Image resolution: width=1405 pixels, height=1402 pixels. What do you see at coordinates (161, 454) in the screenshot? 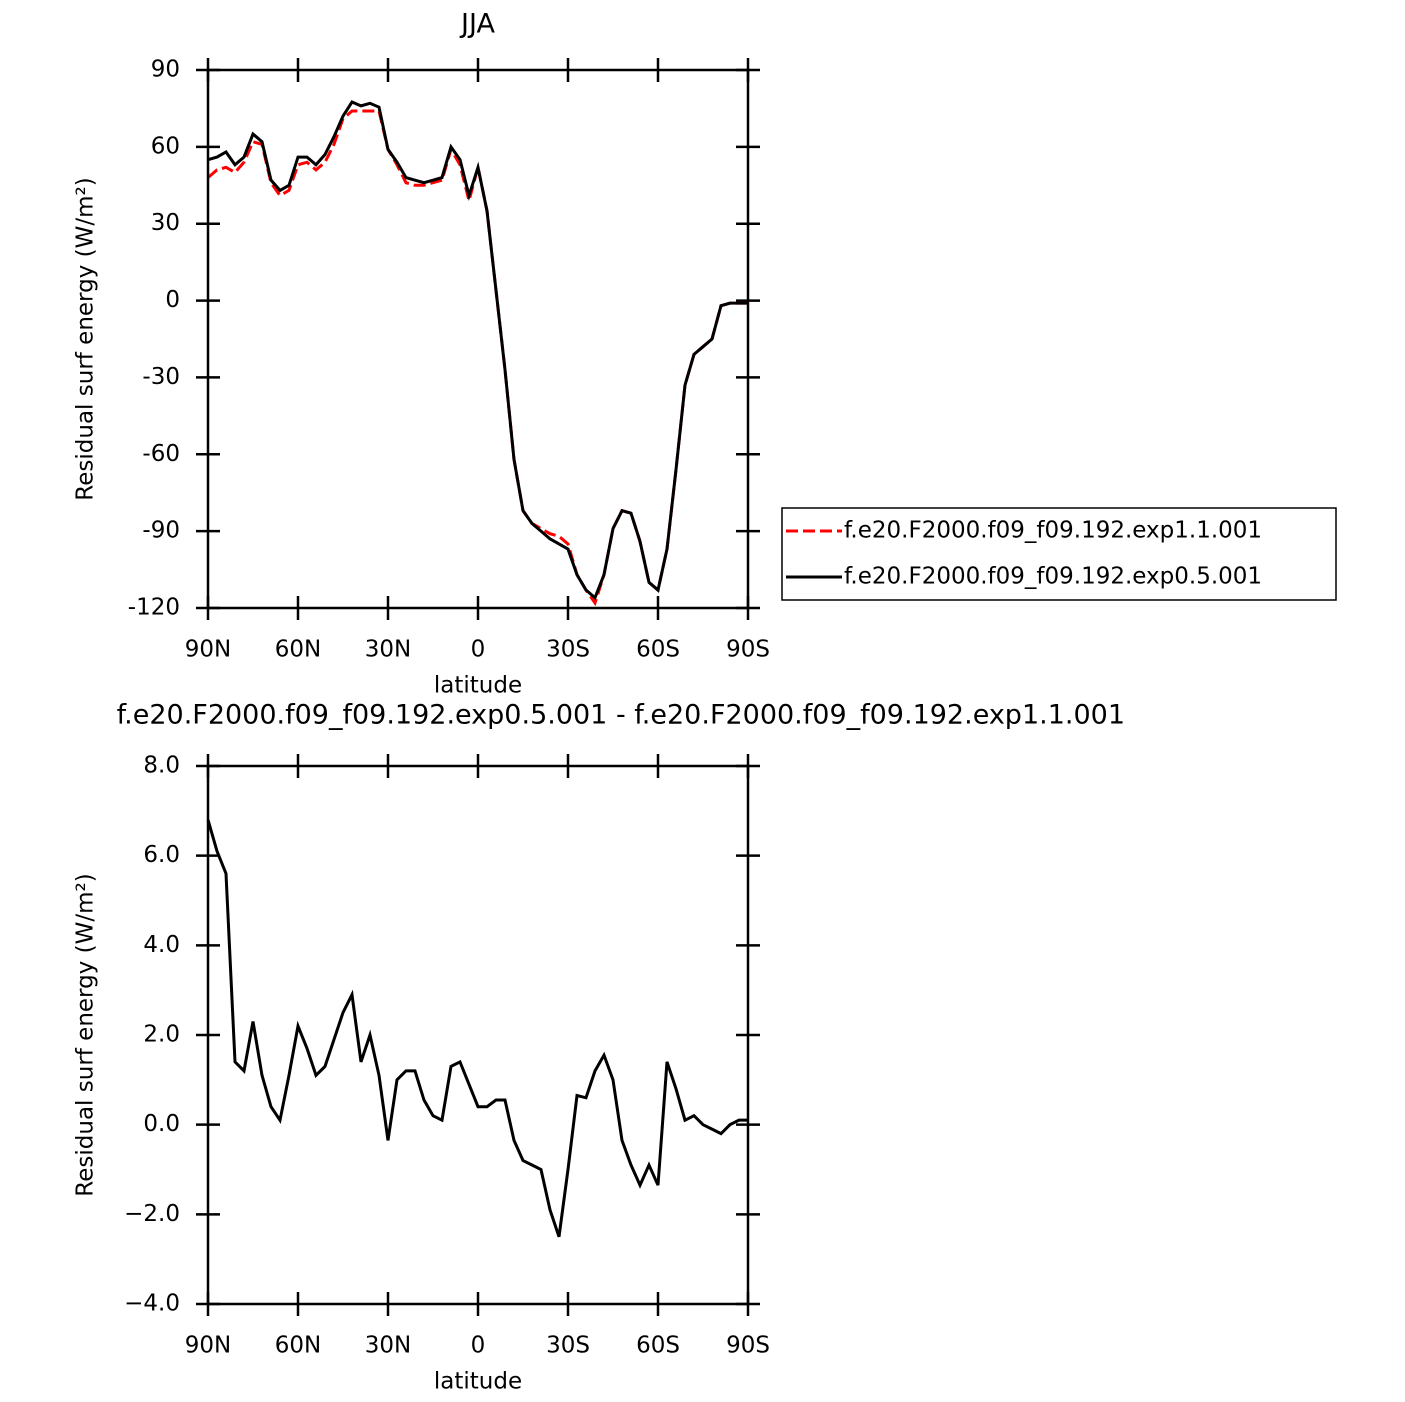
I see `y-tick-label: -60` at bounding box center [161, 454].